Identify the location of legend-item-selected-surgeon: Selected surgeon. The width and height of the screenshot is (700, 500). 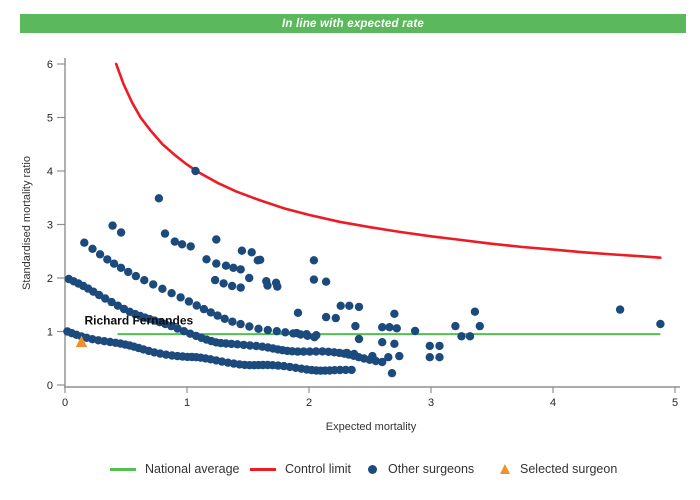
(558, 469).